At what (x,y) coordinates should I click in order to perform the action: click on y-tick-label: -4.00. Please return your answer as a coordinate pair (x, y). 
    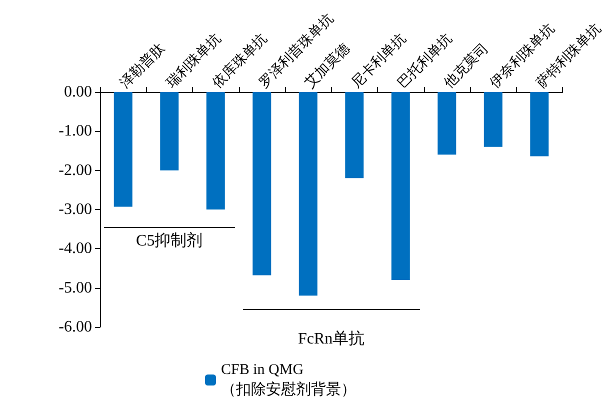
    Looking at the image, I should click on (75, 249).